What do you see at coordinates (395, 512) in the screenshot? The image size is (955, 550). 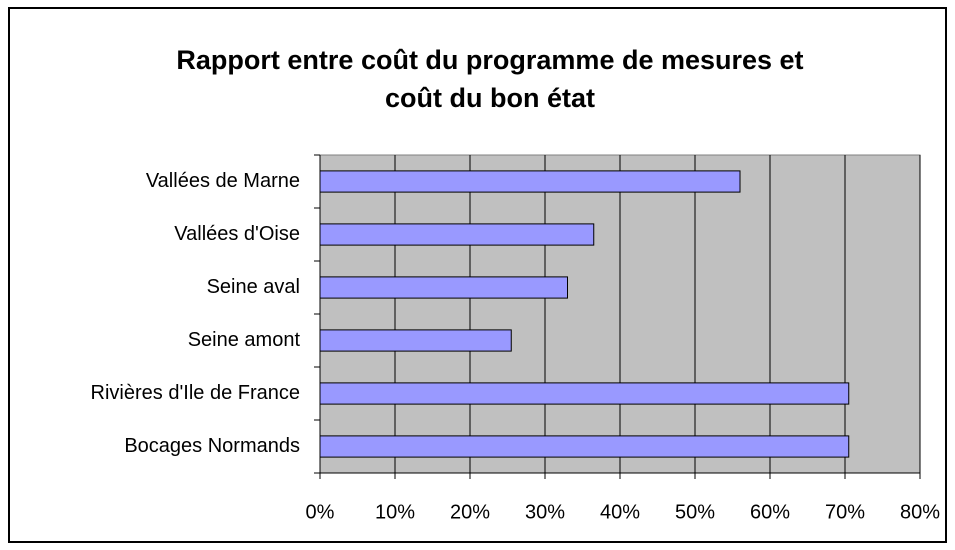 I see `x-tick-label: 10%` at bounding box center [395, 512].